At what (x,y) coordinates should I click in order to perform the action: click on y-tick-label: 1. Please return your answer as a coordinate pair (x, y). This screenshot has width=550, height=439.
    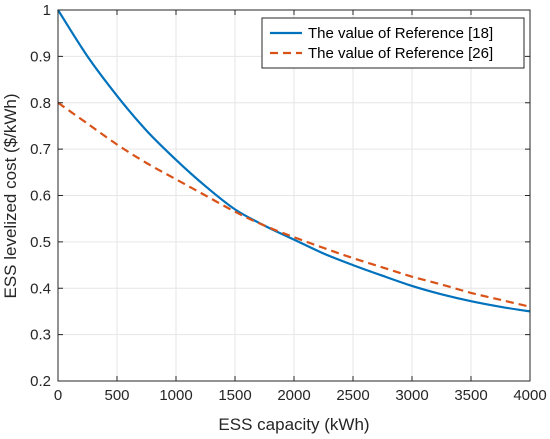
    Looking at the image, I should click on (47, 10).